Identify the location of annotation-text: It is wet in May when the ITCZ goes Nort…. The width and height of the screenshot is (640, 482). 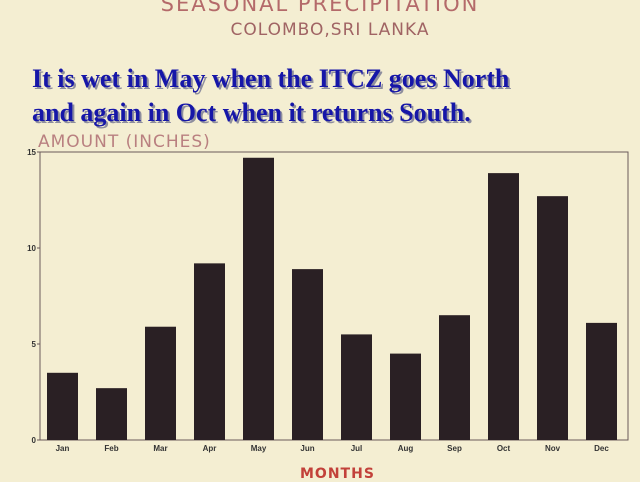
(332, 96).